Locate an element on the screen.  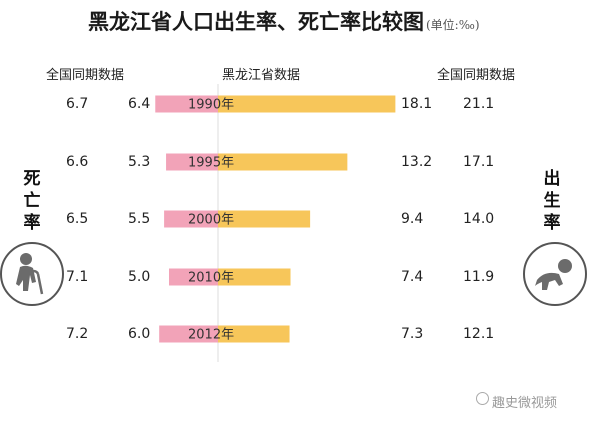
watermark: 趣史微视频 is located at coordinates (525, 403).